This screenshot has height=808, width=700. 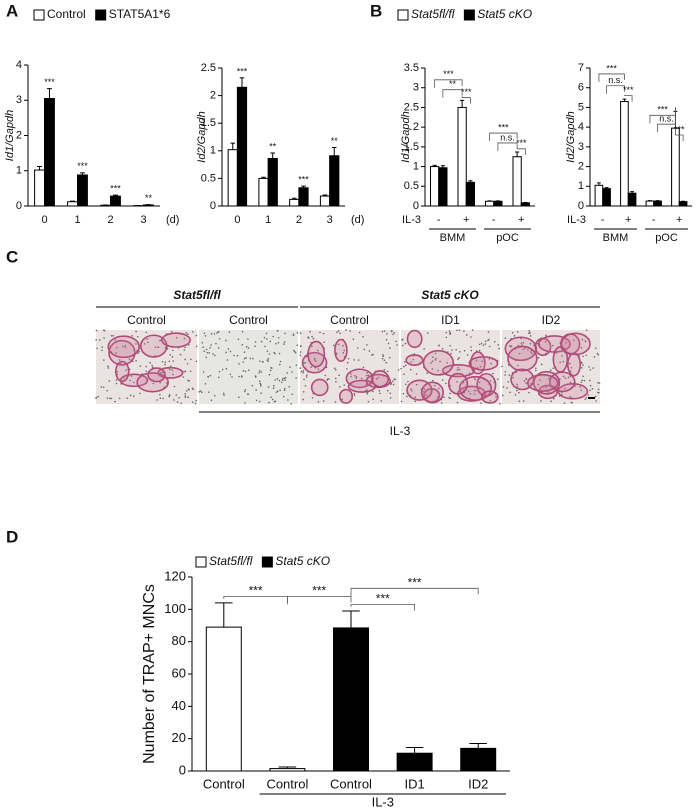 I want to click on y-tick-label: 3, so click(x=19, y=100).